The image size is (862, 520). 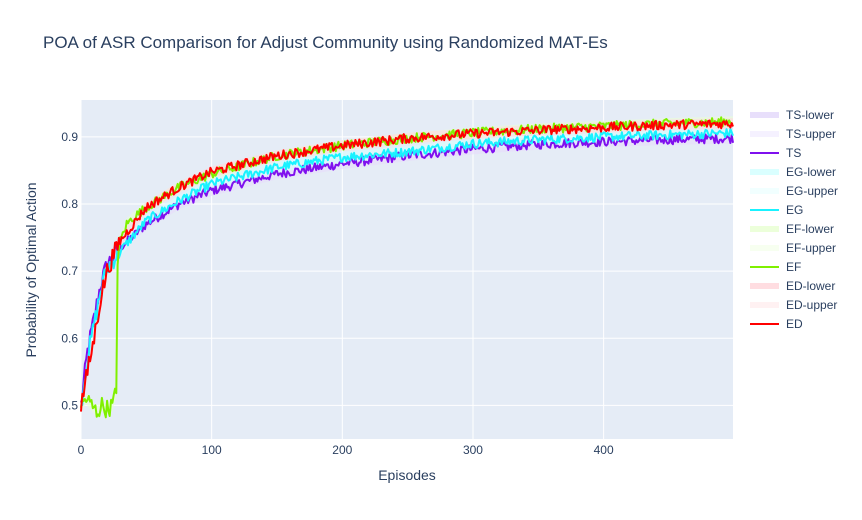 What do you see at coordinates (212, 450) in the screenshot?
I see `x-tick-label: 100` at bounding box center [212, 450].